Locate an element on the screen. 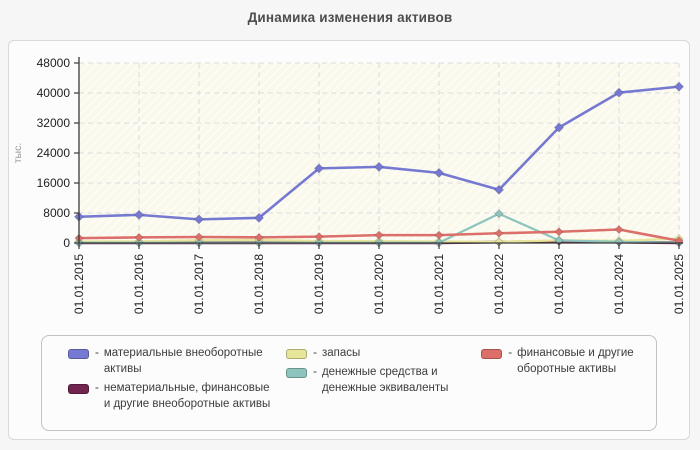 The image size is (700, 450). y-tick-label: 8000 is located at coordinates (56, 213).